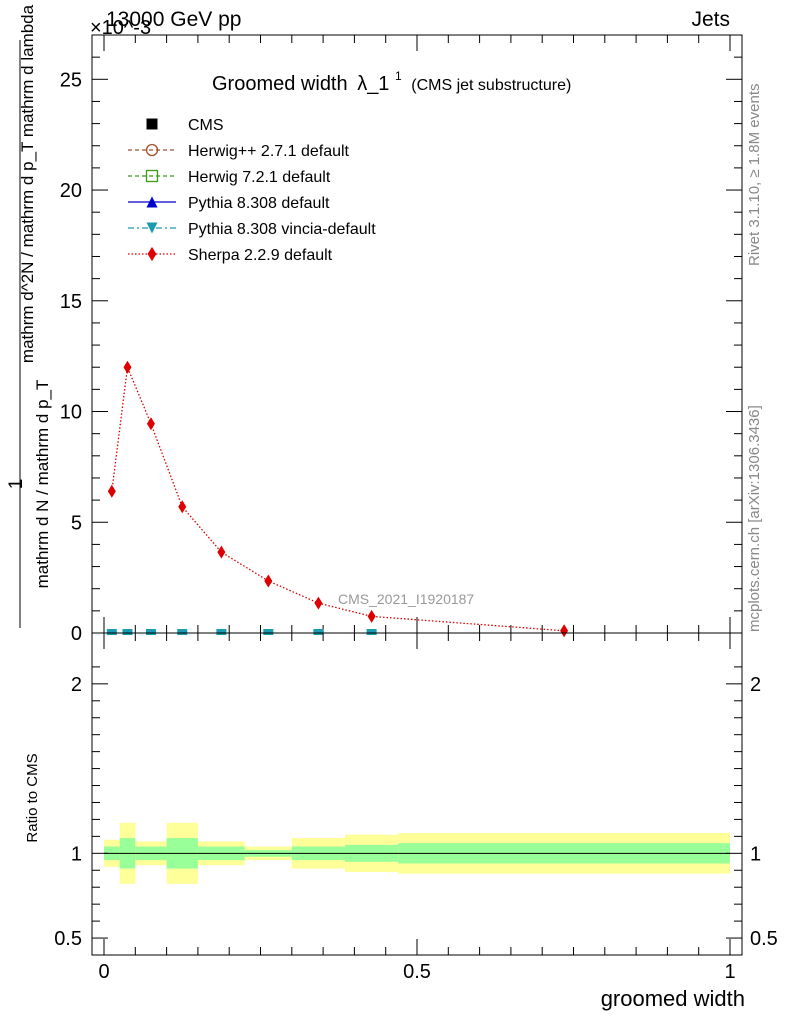 This screenshot has height=1024, width=786. I want to click on legend-entry: Herwig++ 2.7.1 default, so click(239, 151).